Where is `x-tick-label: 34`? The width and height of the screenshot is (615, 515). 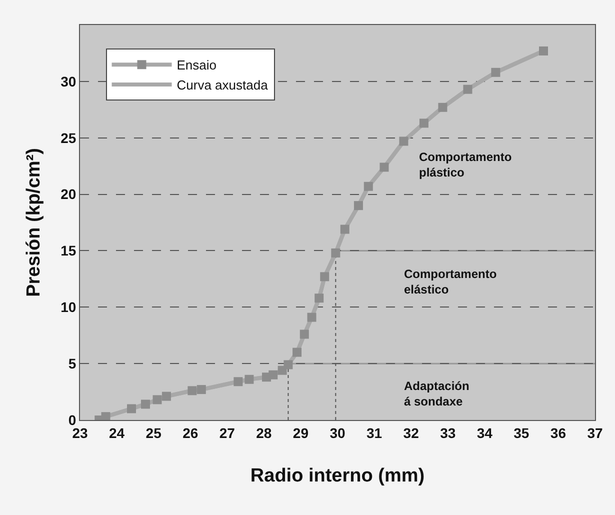
x-tick-label: 34 is located at coordinates (484, 432).